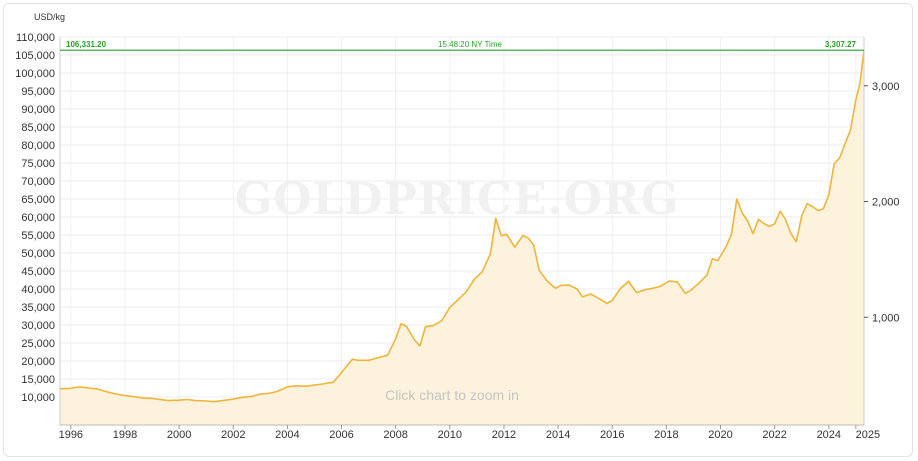 This screenshot has width=918, height=461. Describe the element at coordinates (774, 435) in the screenshot. I see `x-tick-label: 2022` at that location.